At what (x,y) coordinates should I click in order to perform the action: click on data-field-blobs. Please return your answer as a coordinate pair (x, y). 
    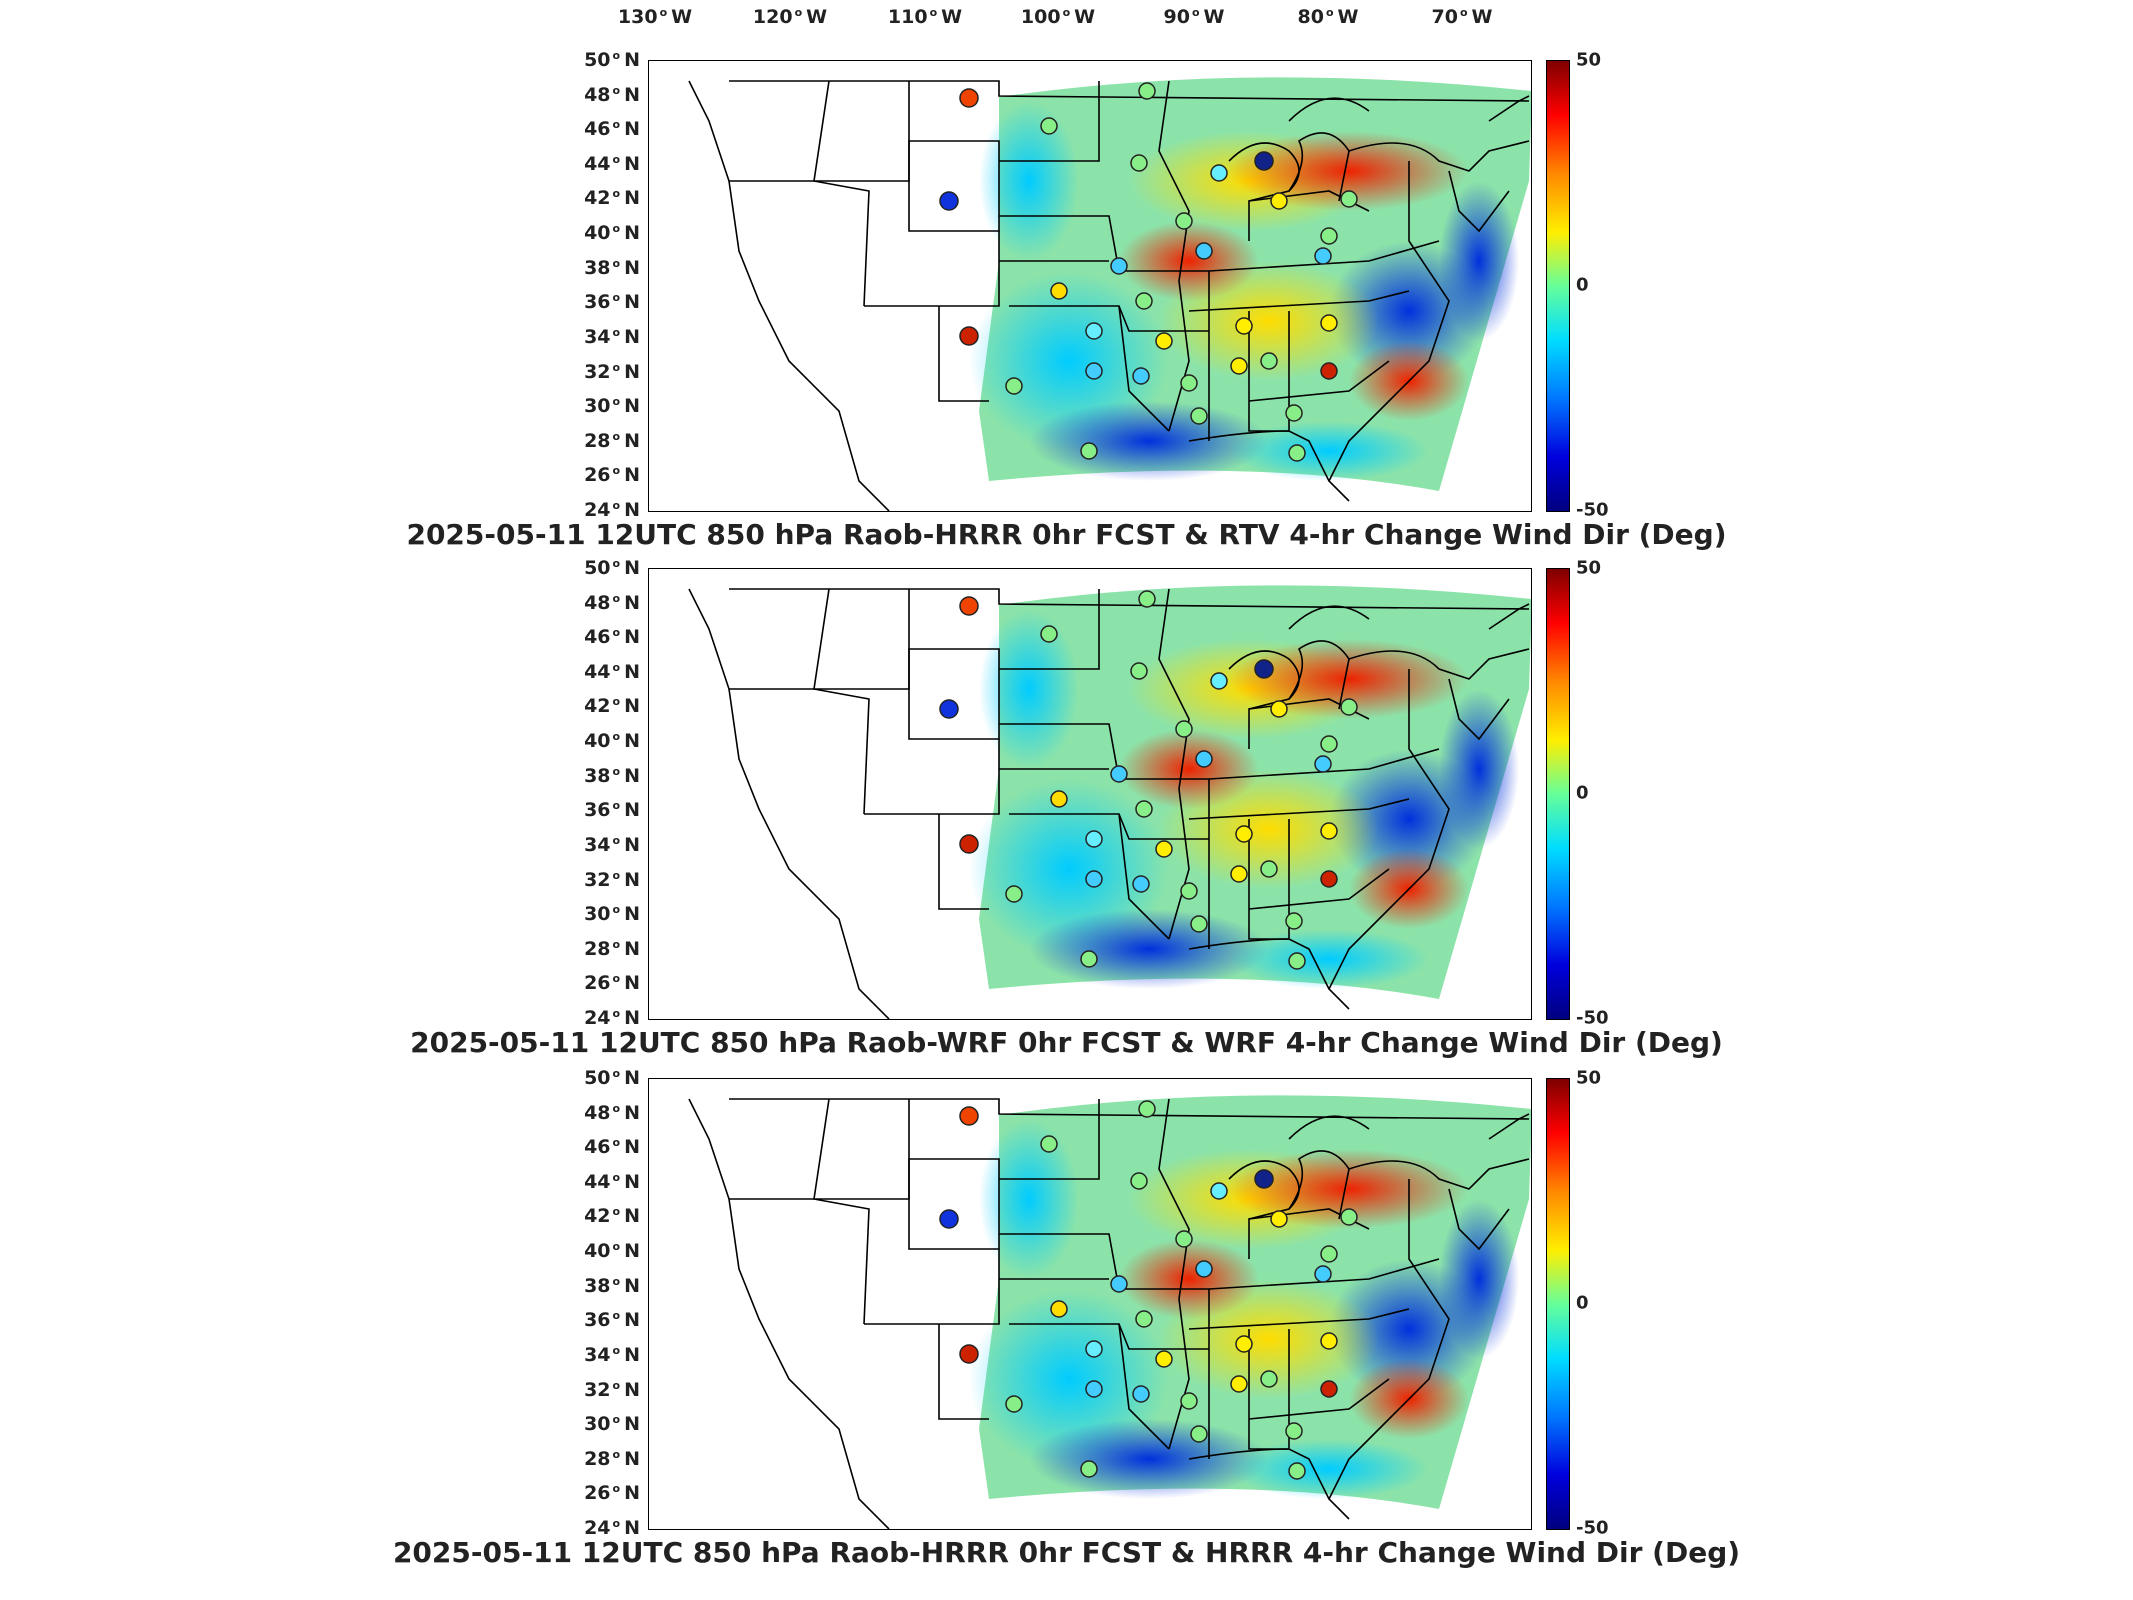
    Looking at the image, I should click on (1244, 1309).